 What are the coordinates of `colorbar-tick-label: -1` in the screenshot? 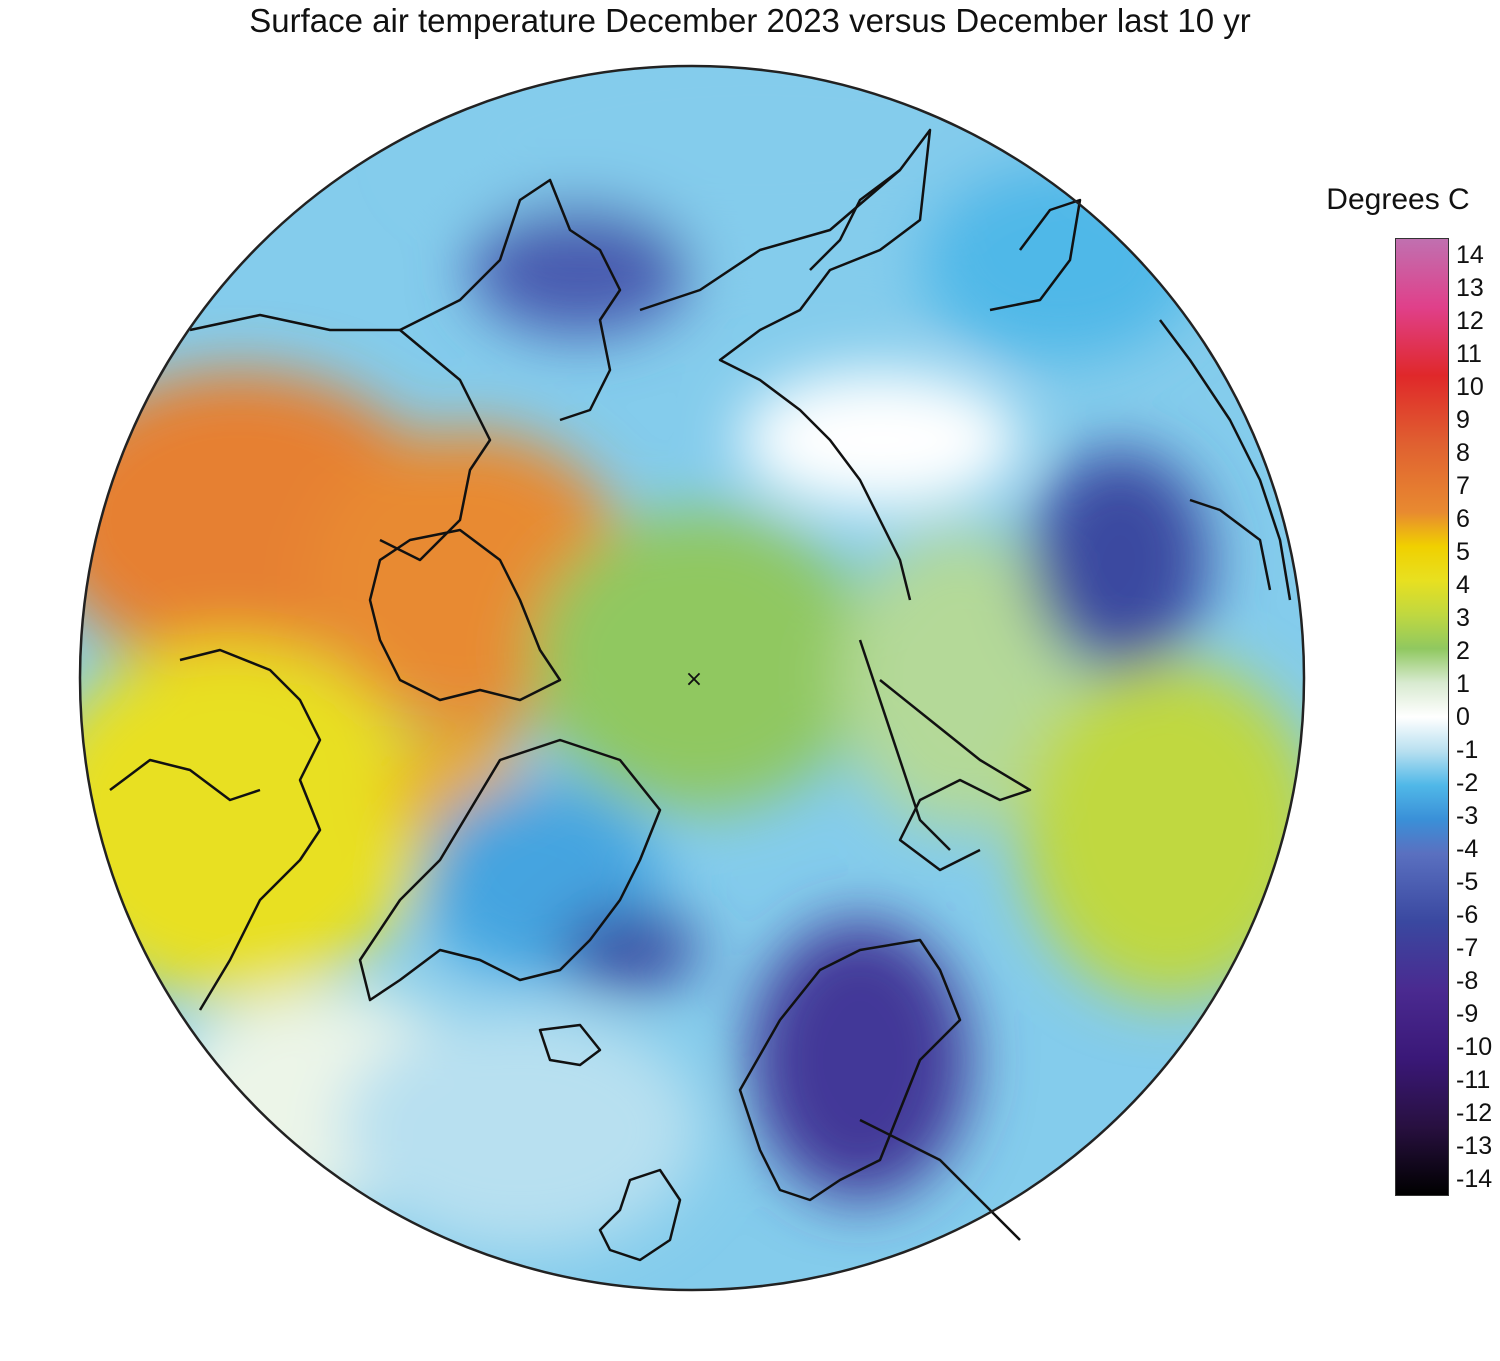 It's located at (1467, 750).